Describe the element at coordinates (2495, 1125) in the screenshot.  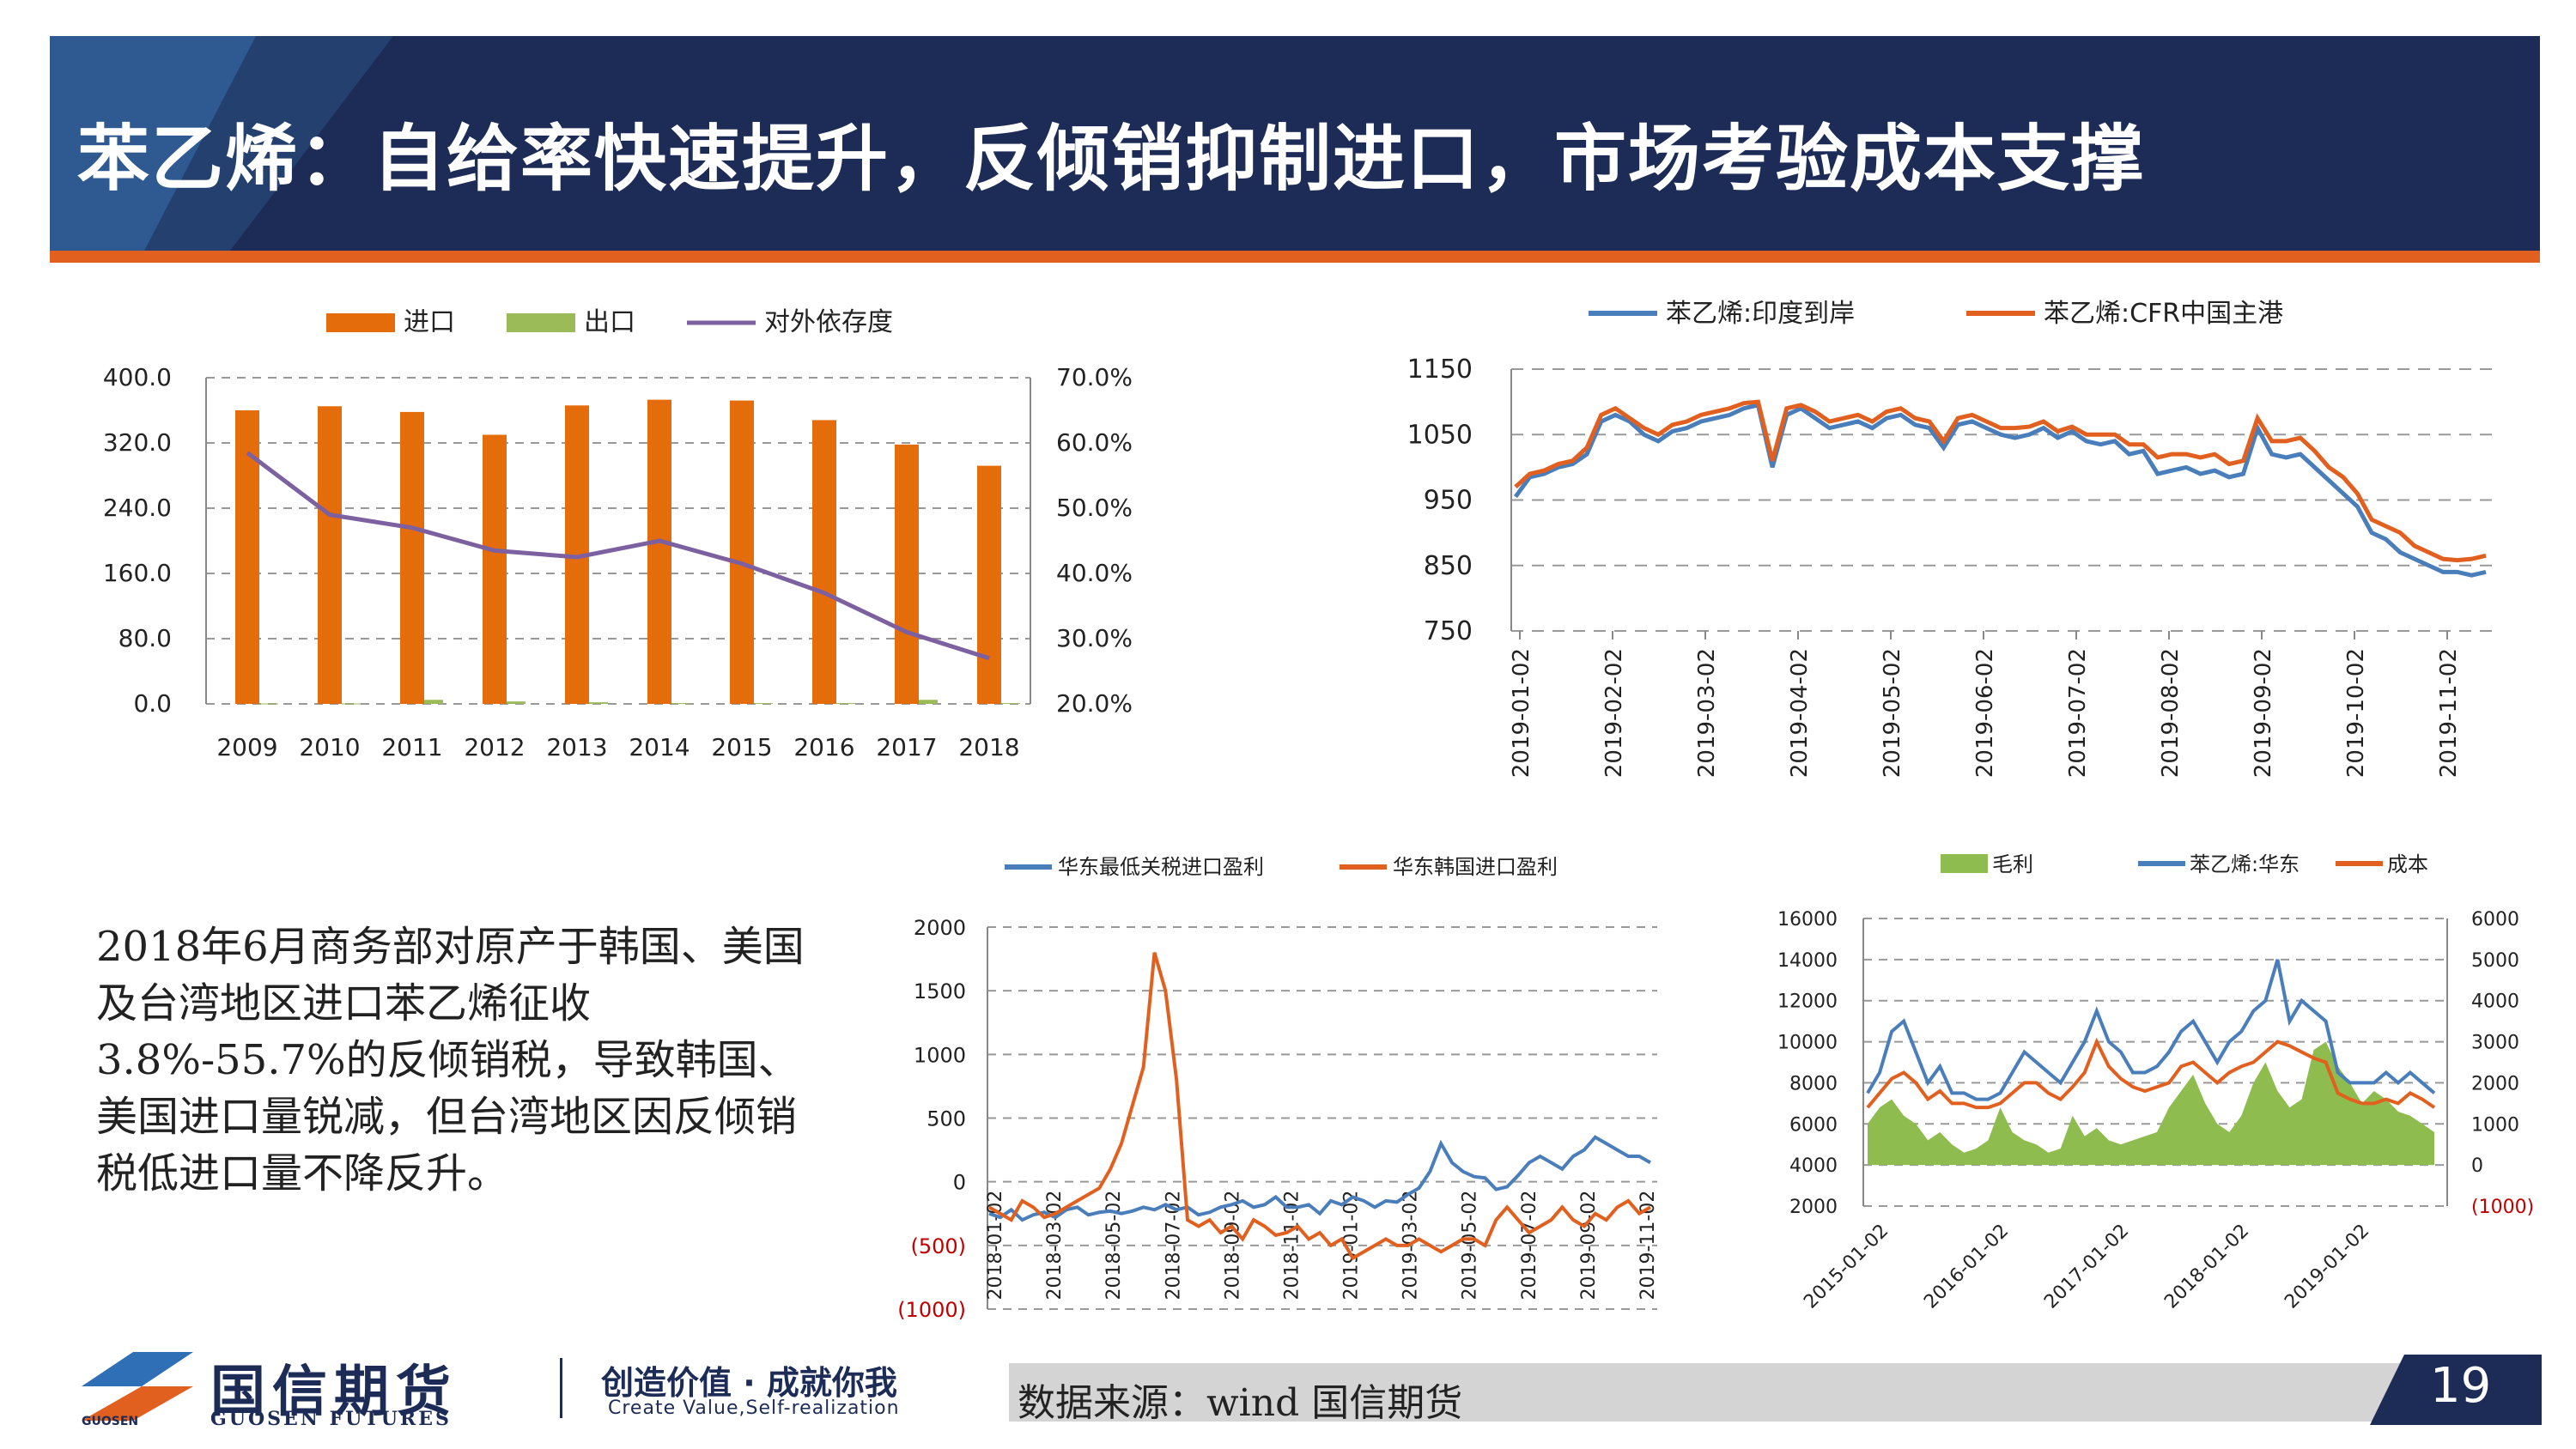
I see `y2-tick-label: 1000` at that location.